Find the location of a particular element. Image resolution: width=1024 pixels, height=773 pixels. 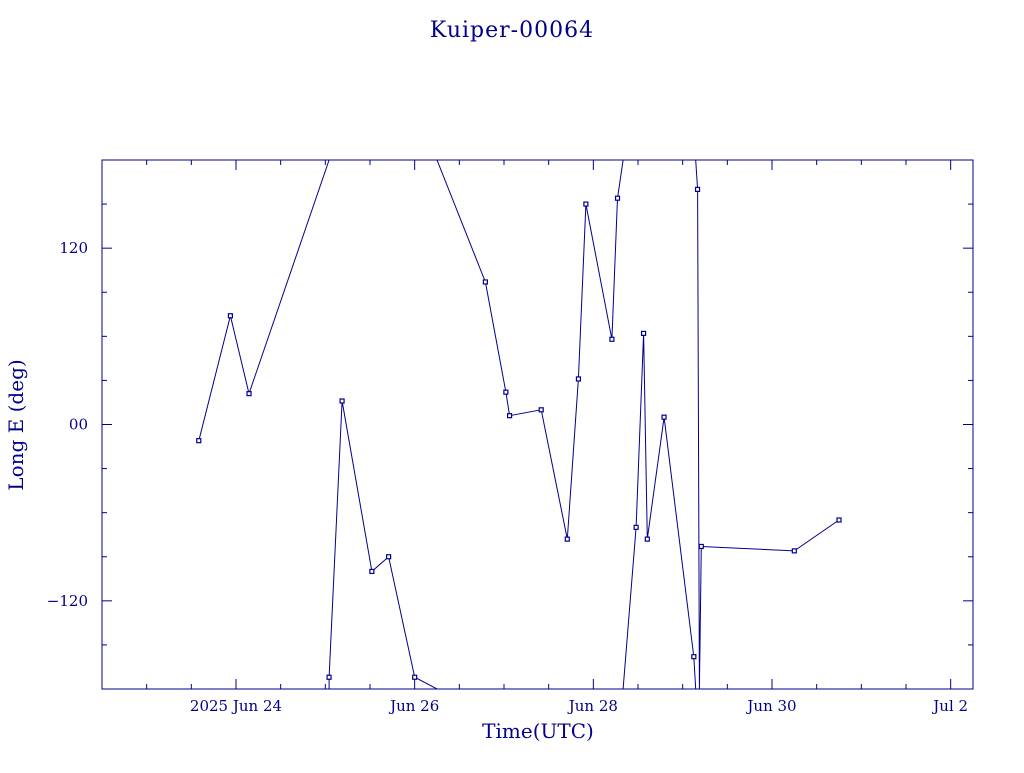

chart-title: Kuiper-00064 is located at coordinates (512, 30).